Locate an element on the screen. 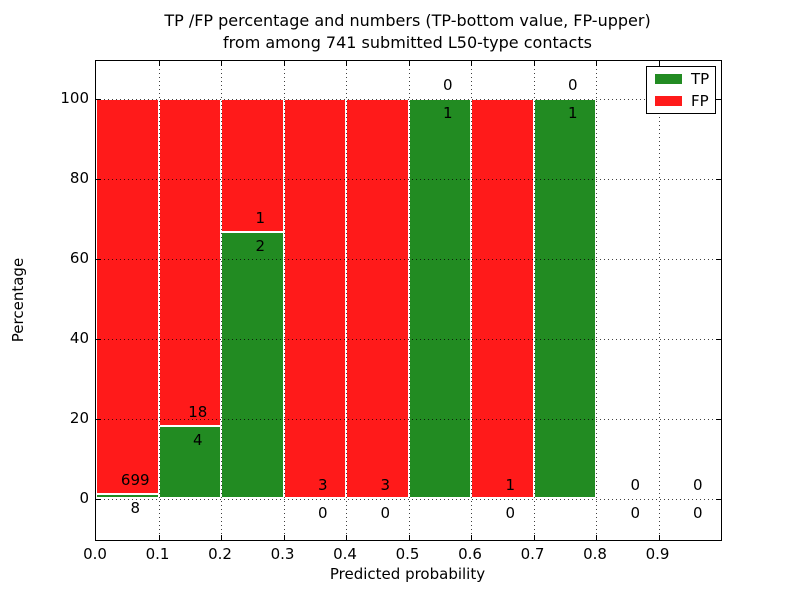  x-tick-label: 0.7 is located at coordinates (532, 554).